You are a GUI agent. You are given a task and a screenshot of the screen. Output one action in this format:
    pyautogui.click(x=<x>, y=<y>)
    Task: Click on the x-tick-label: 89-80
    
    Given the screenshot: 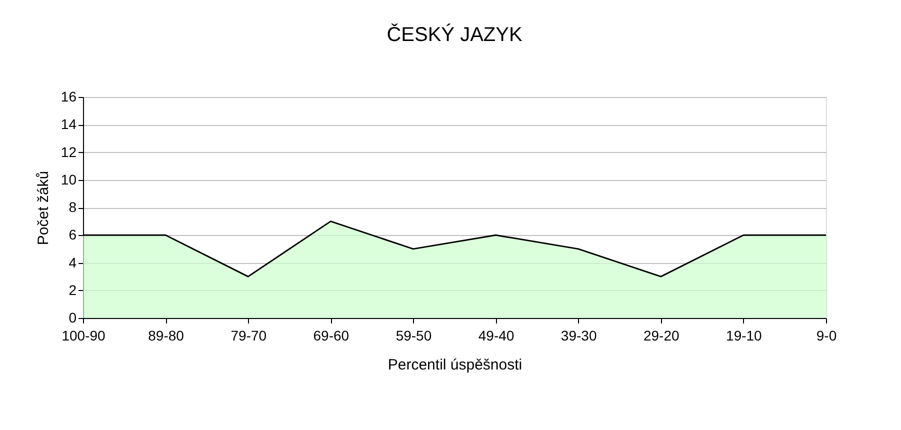 What is the action you would take?
    pyautogui.click(x=166, y=336)
    